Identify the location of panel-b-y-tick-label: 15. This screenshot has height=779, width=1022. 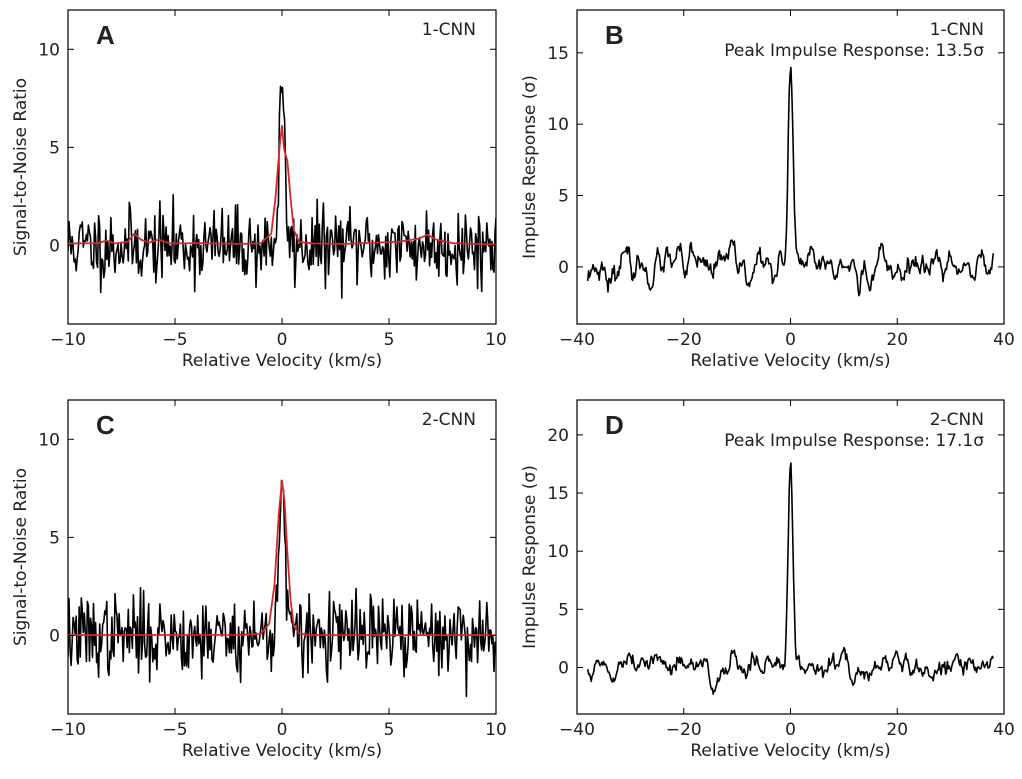
(558, 54).